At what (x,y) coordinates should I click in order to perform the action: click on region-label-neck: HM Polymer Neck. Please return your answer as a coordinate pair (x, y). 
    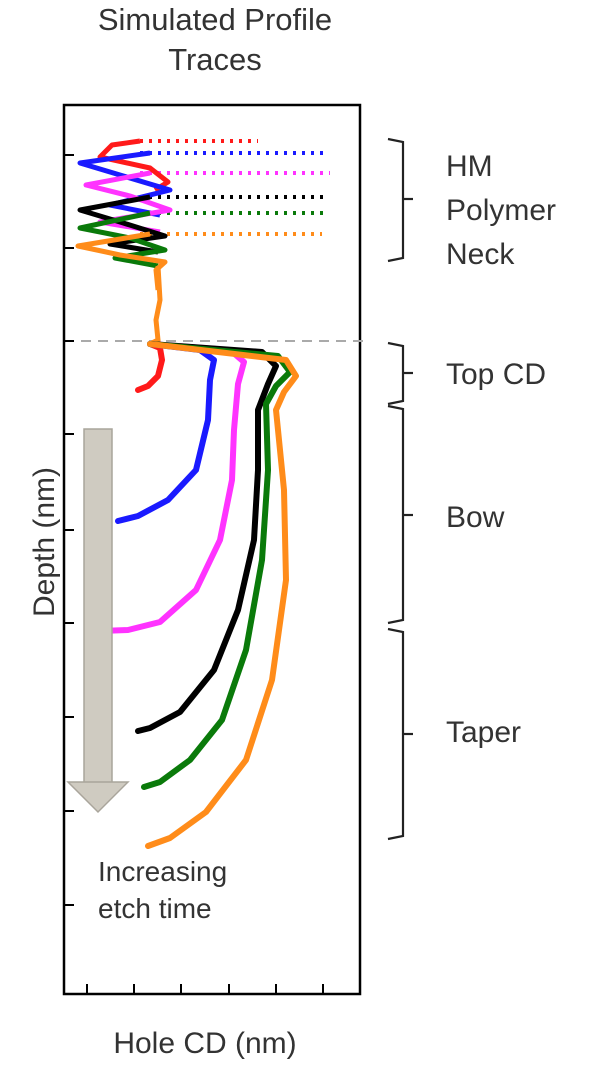
    Looking at the image, I should click on (501, 210).